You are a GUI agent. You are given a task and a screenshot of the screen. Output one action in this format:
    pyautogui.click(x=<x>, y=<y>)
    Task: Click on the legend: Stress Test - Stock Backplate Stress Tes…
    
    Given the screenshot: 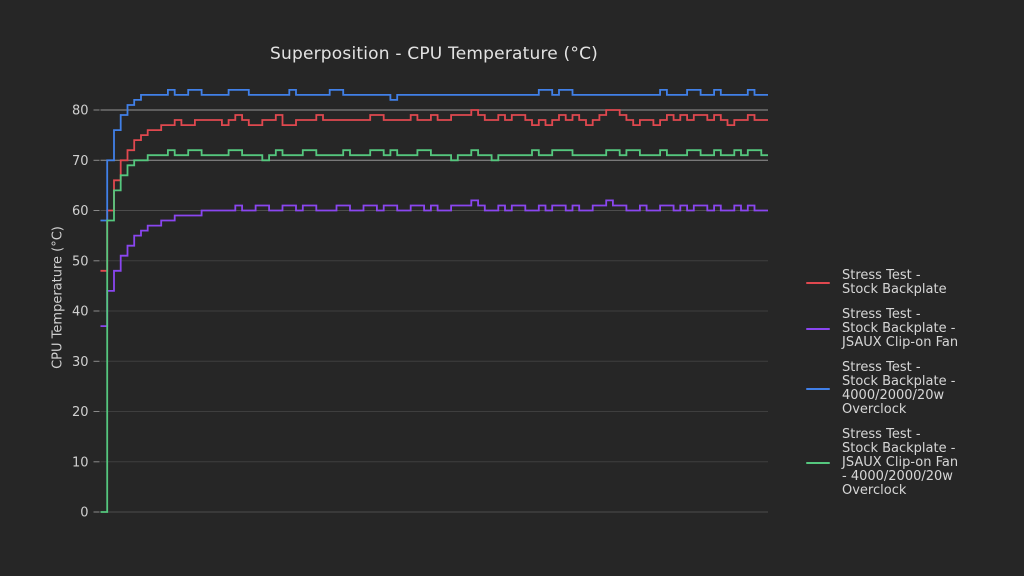 What is the action you would take?
    pyautogui.click(x=914, y=383)
    